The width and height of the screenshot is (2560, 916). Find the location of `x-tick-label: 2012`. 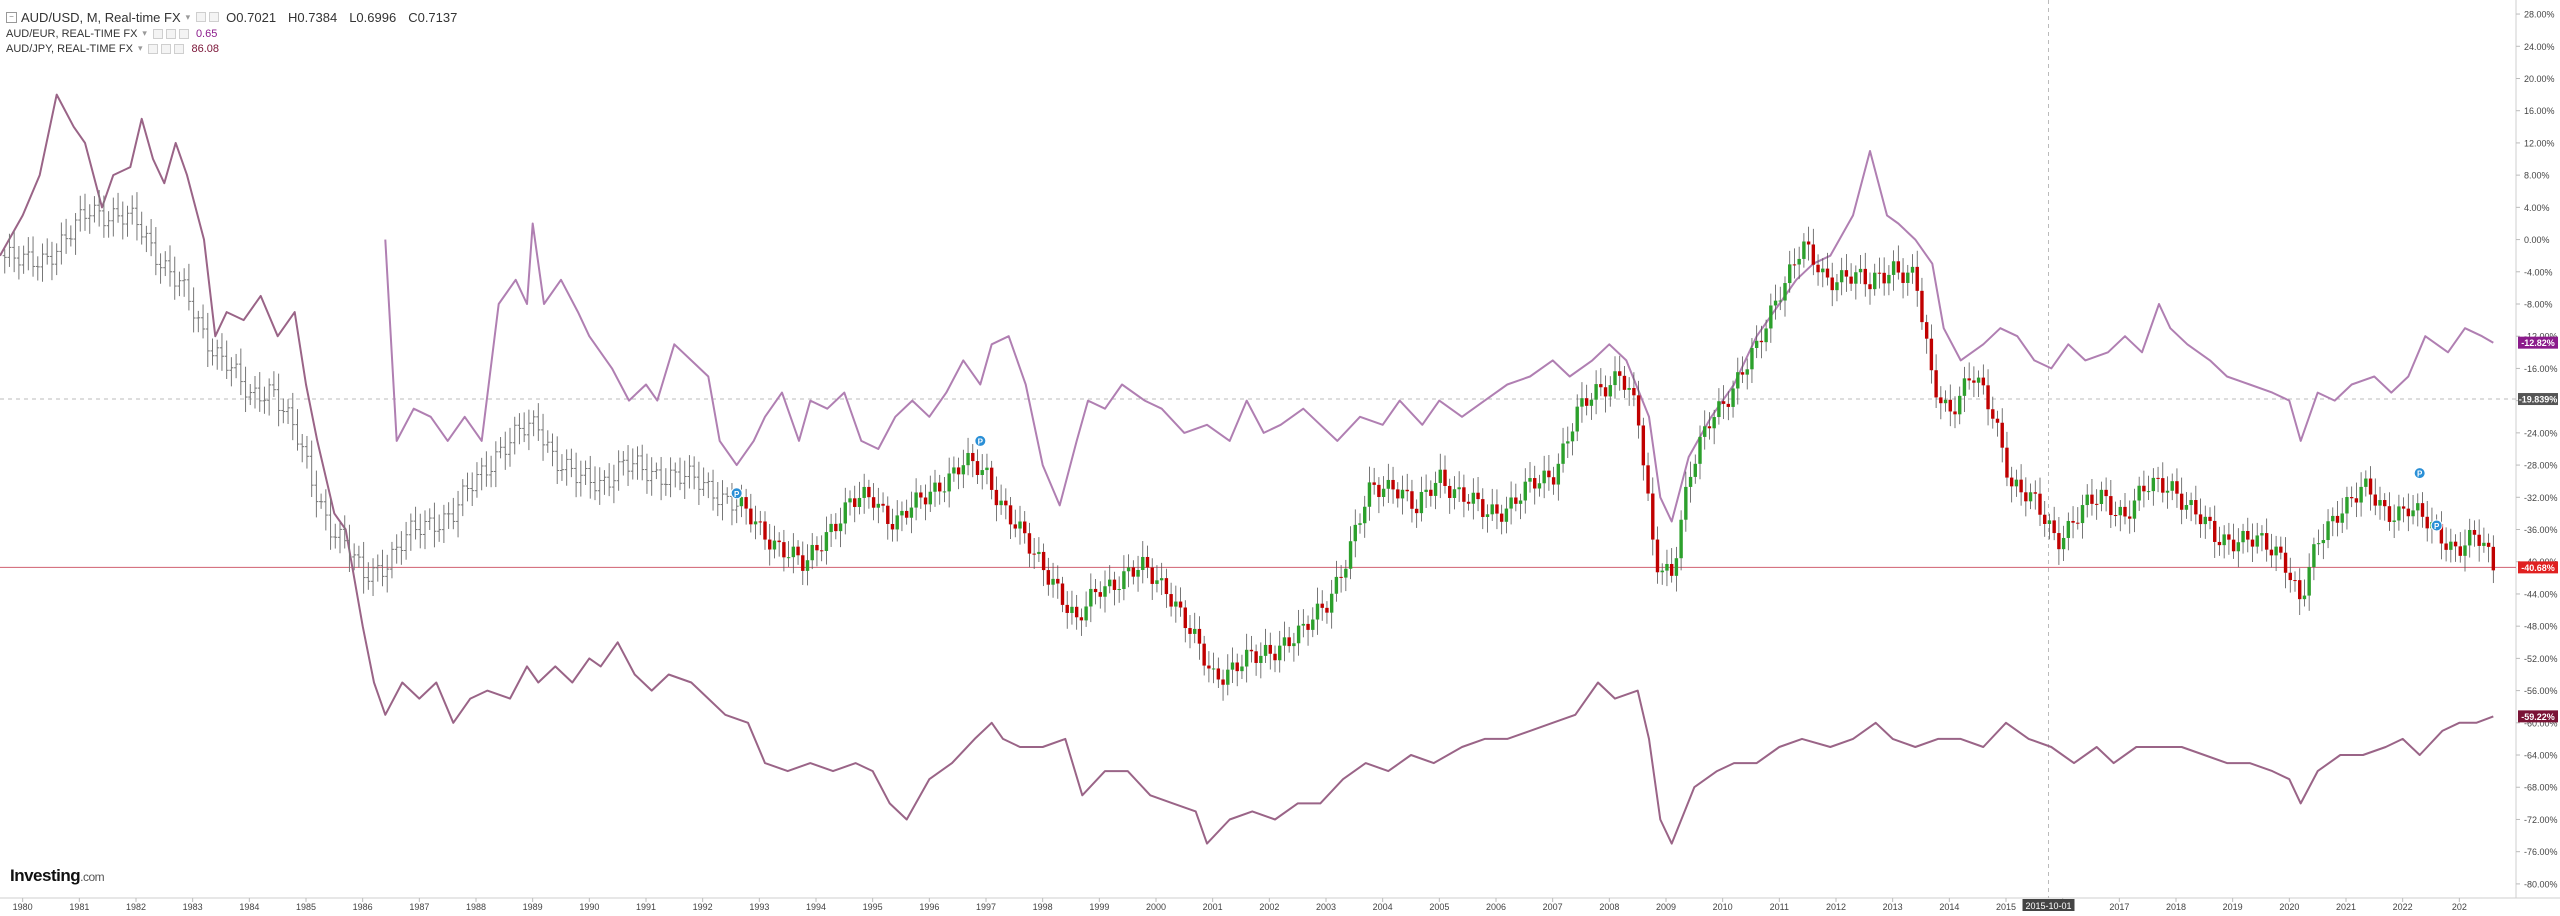

x-tick-label: 2012 is located at coordinates (1836, 906).